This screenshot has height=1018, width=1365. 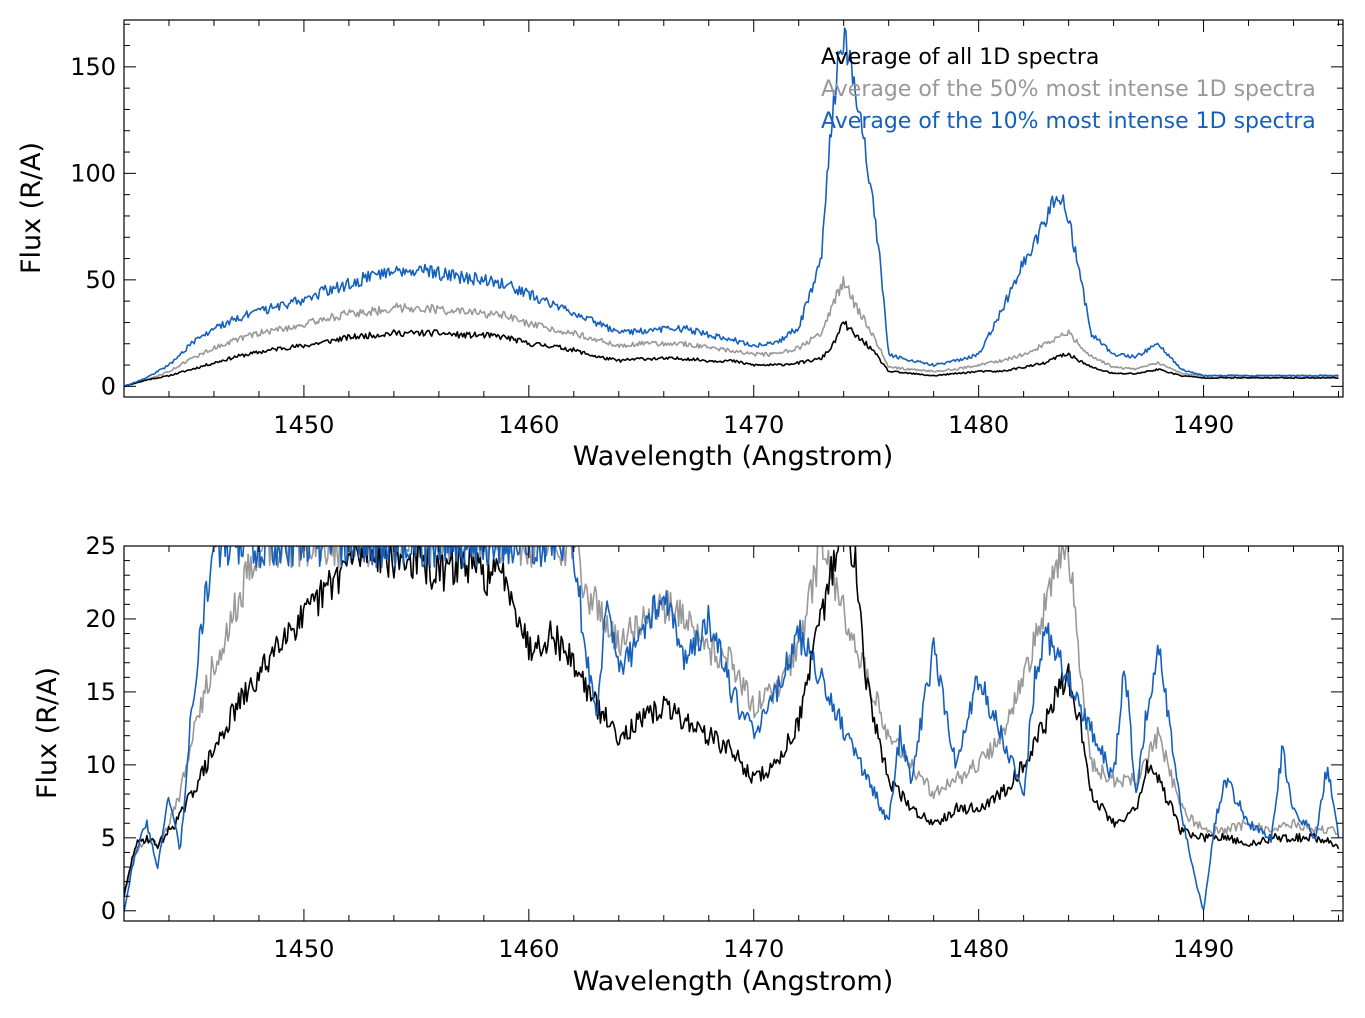 What do you see at coordinates (100, 765) in the screenshot?
I see `y-tick-label: 10` at bounding box center [100, 765].